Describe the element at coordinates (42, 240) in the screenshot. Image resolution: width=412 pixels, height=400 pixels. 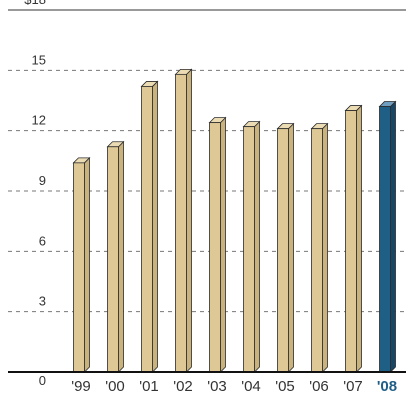
I see `y-tick-label: 6` at that location.